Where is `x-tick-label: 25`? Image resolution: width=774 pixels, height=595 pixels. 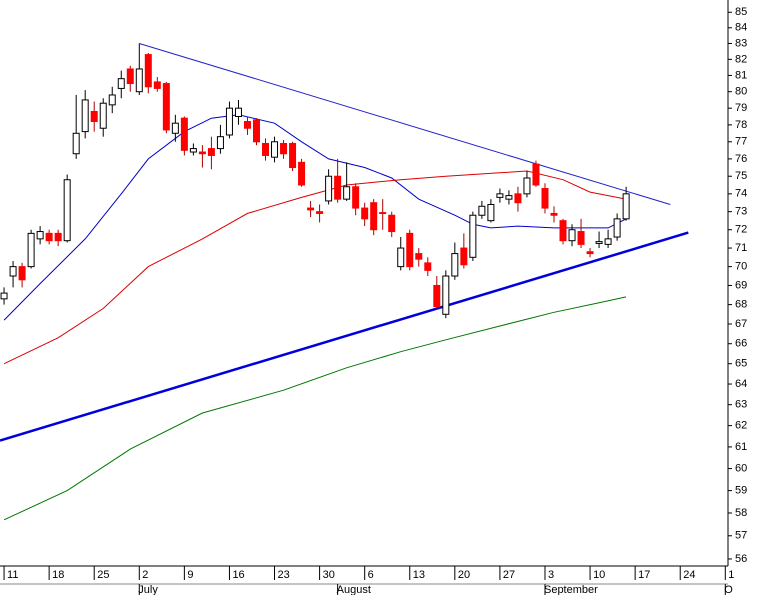 x-tick-label: 25 is located at coordinates (103, 575).